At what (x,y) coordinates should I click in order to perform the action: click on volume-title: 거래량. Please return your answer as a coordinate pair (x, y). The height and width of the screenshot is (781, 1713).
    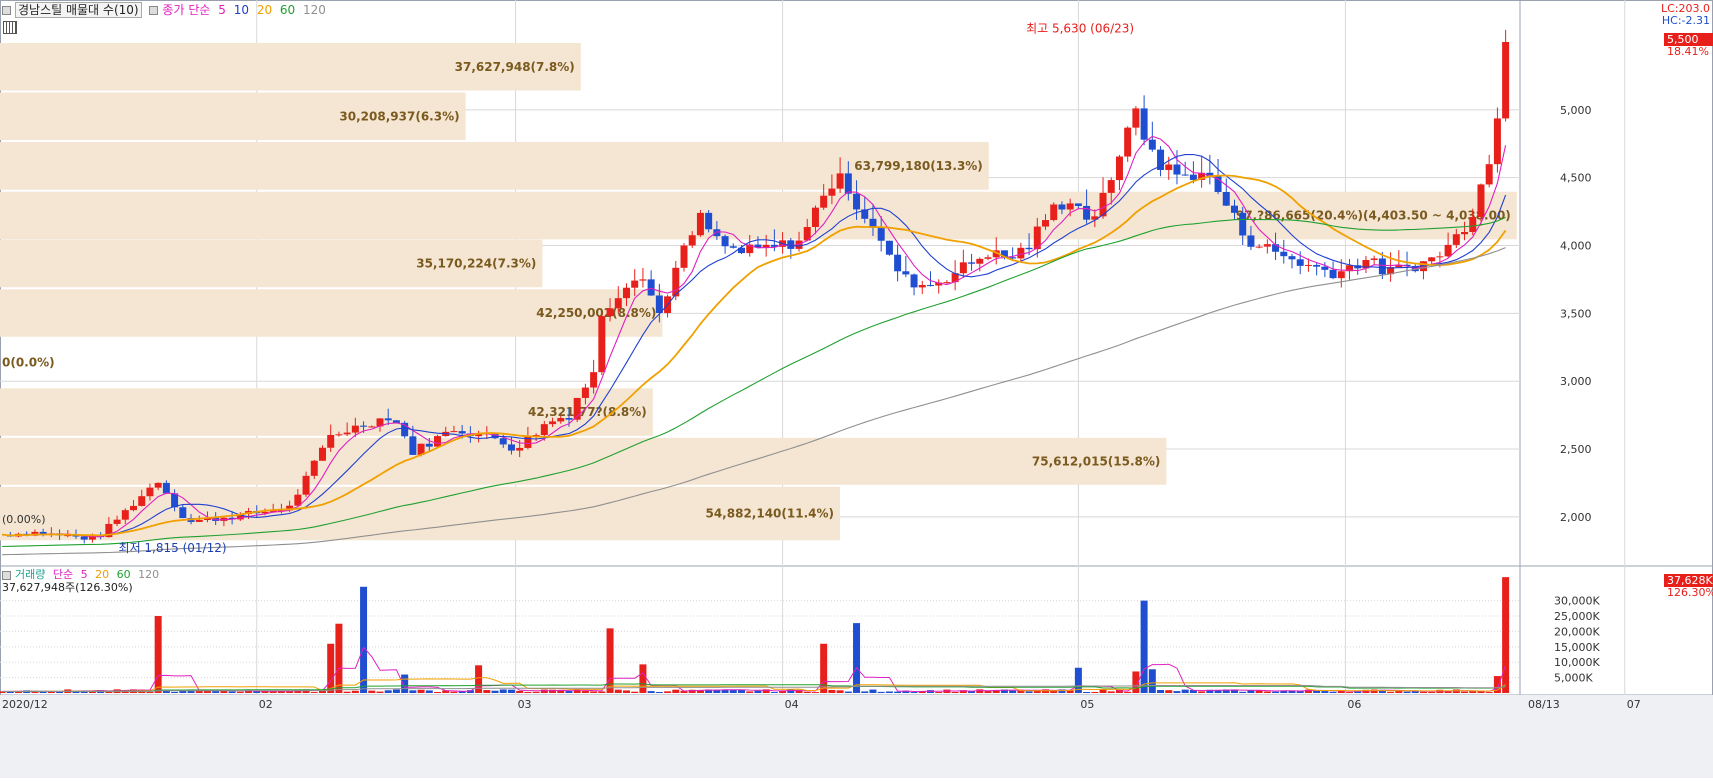
    Looking at the image, I should click on (30, 574).